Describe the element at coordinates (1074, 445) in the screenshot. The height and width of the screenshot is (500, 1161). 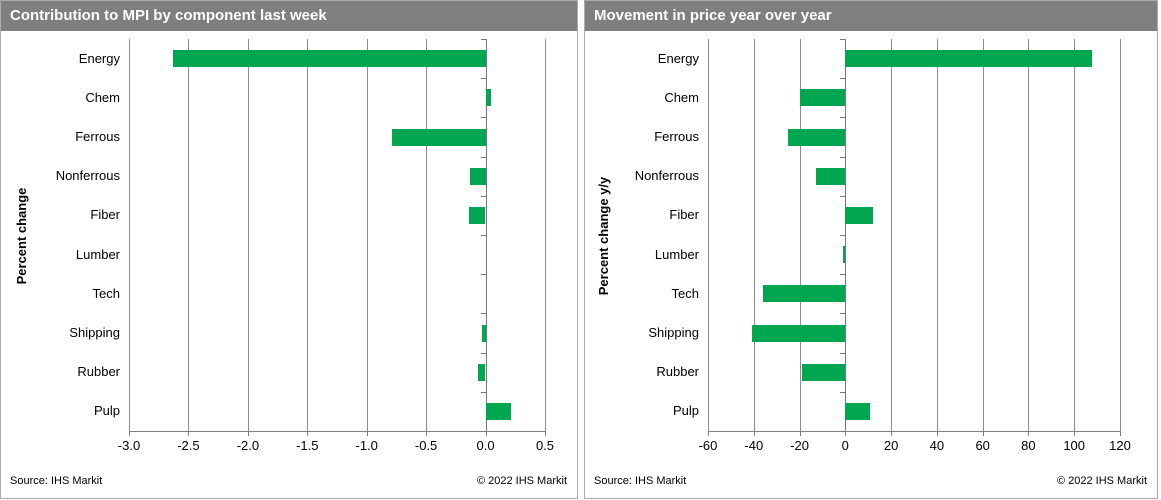
I see `x-tick-label: 100` at that location.